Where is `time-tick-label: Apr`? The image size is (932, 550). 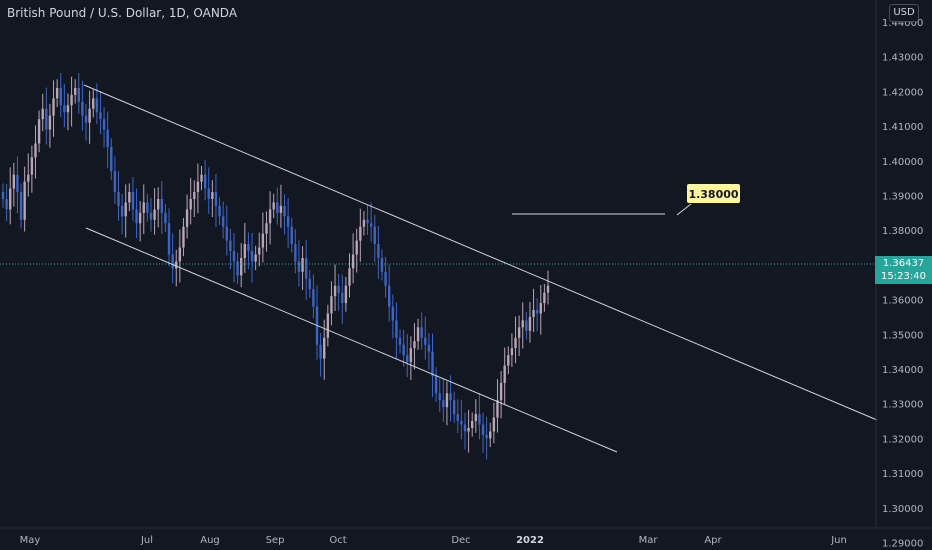
time-tick-label: Apr is located at coordinates (713, 540).